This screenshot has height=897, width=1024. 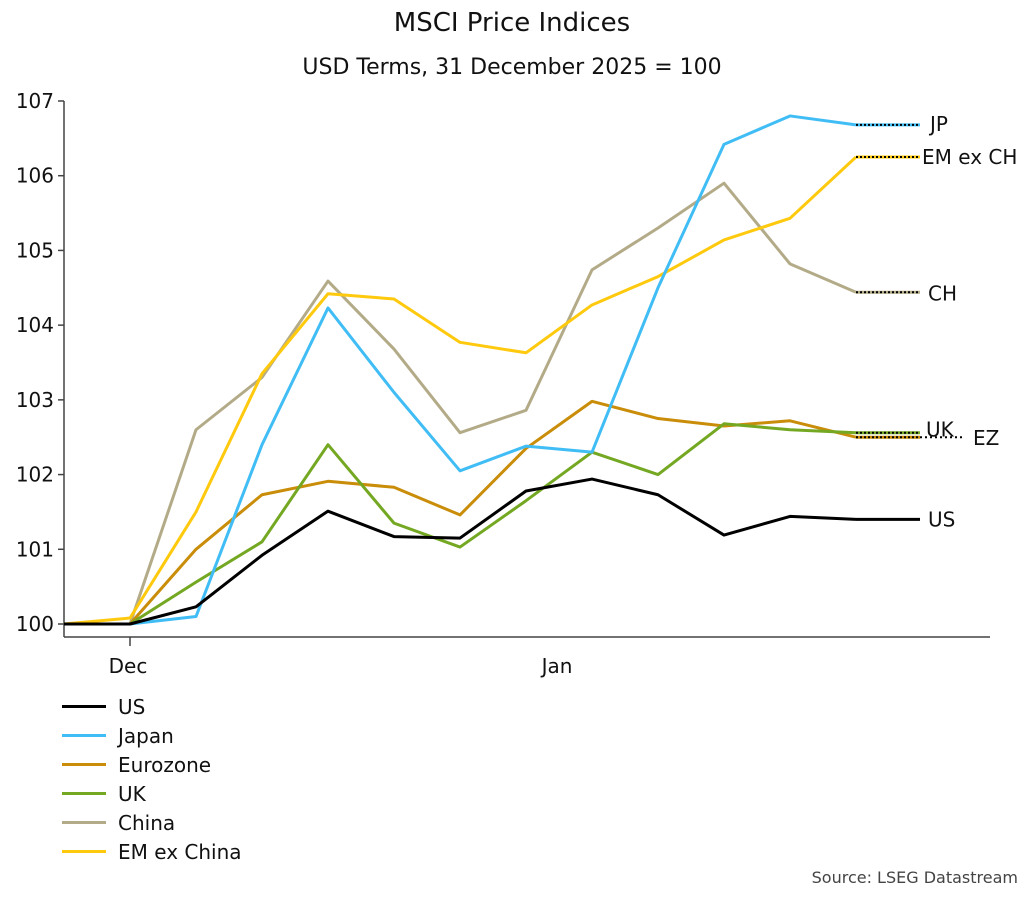 I want to click on source-note: Source: LSEG Datastream, so click(x=914, y=877).